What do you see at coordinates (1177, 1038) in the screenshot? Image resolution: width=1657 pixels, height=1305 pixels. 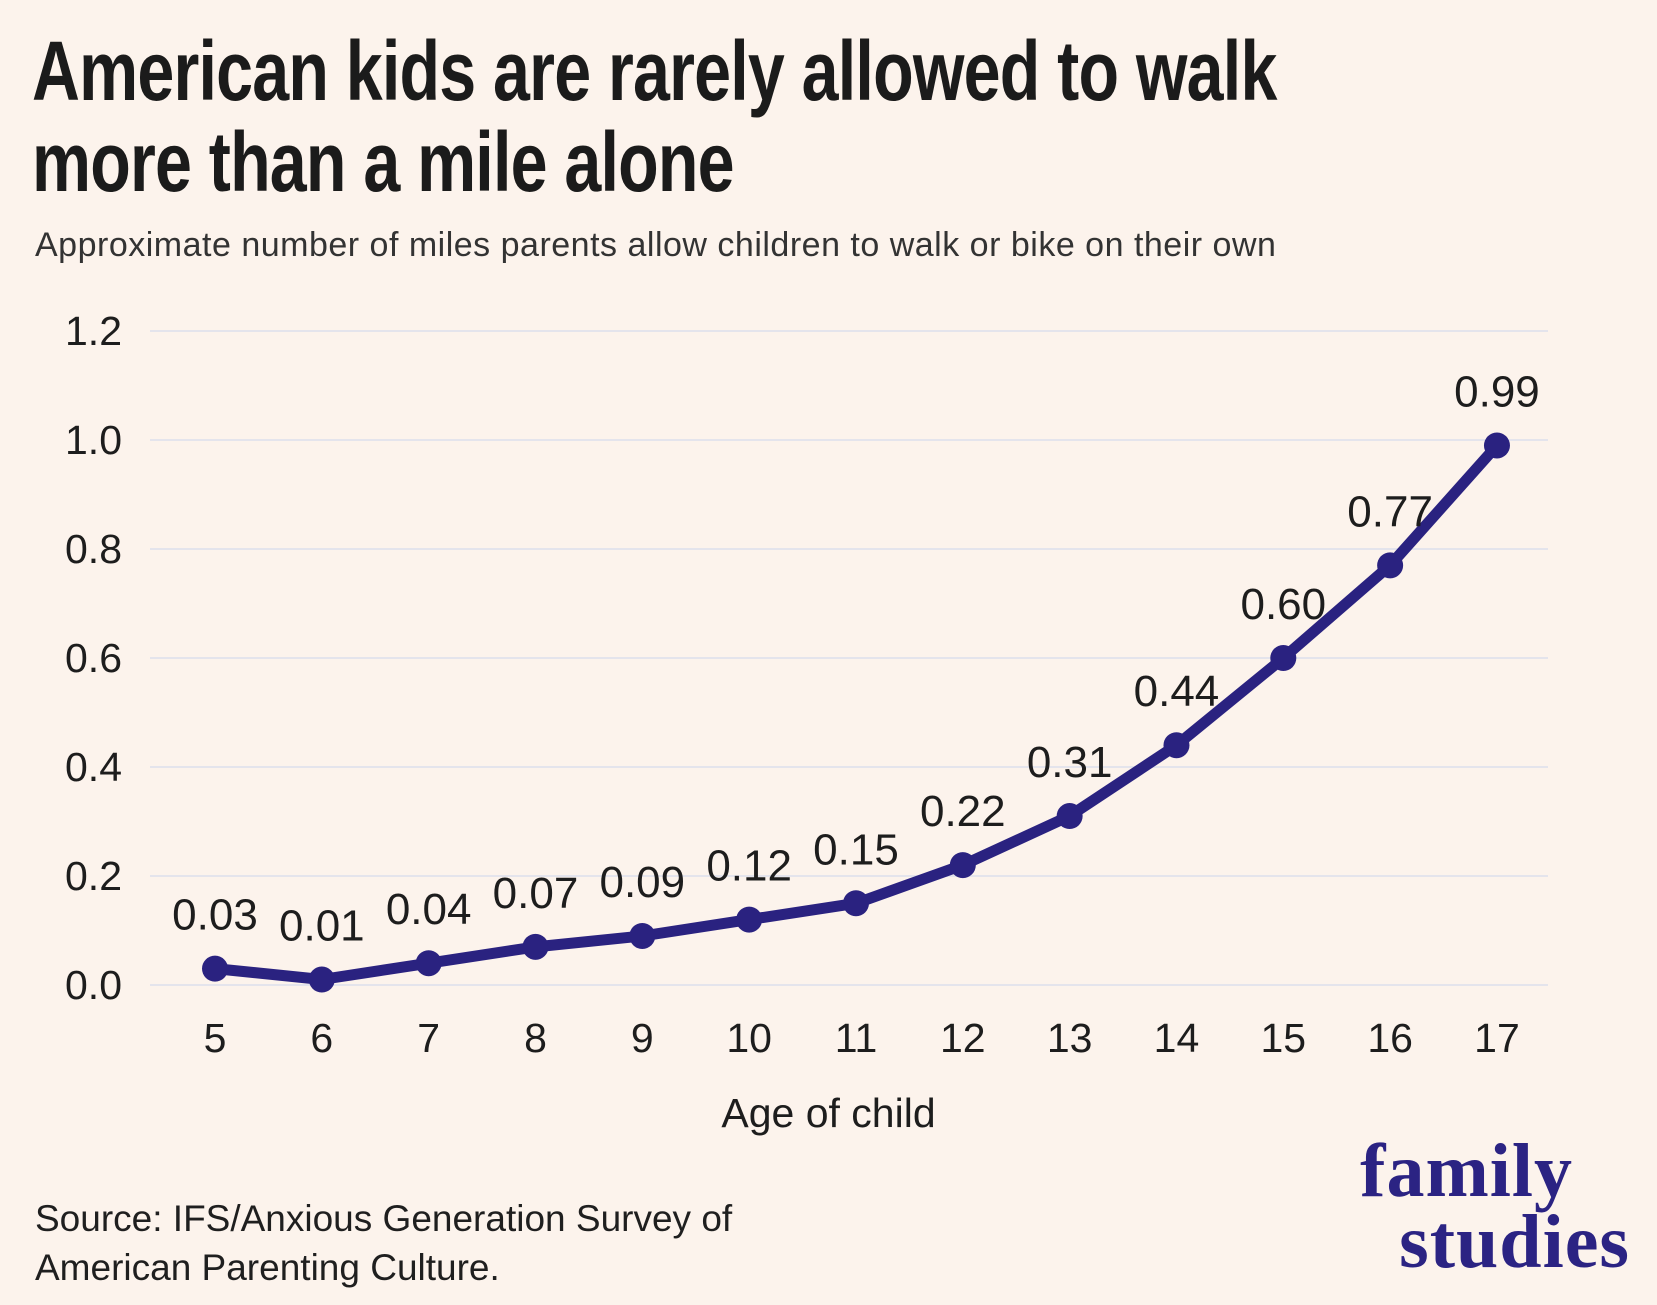 I see `x-tick-label: 14` at bounding box center [1177, 1038].